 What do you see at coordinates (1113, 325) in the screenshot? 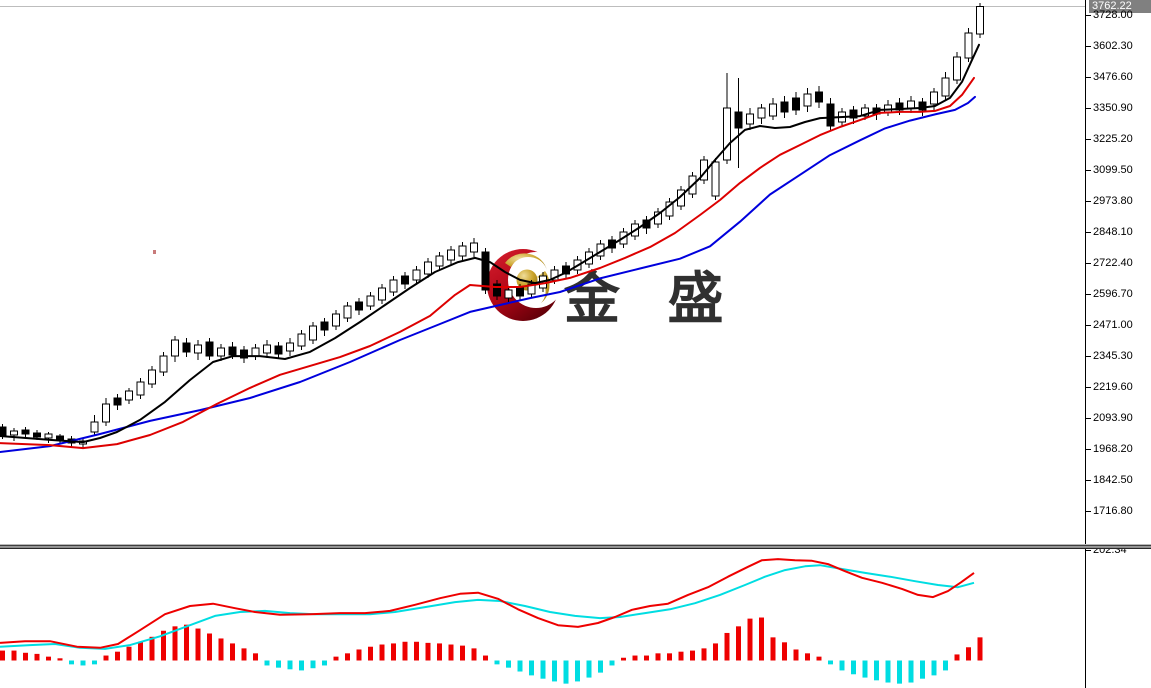
I see `price-tick-label: 2471.00` at bounding box center [1113, 325].